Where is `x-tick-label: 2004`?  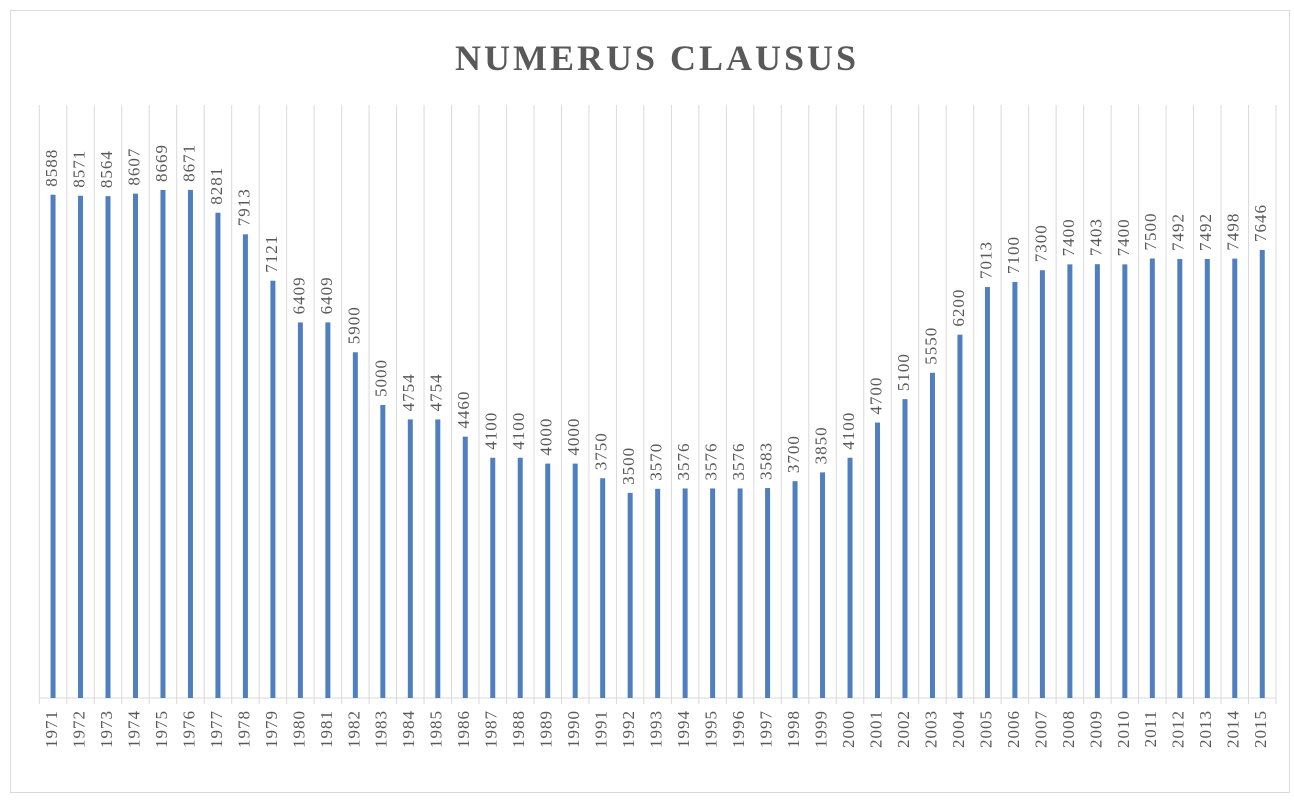 x-tick-label: 2004 is located at coordinates (958, 729).